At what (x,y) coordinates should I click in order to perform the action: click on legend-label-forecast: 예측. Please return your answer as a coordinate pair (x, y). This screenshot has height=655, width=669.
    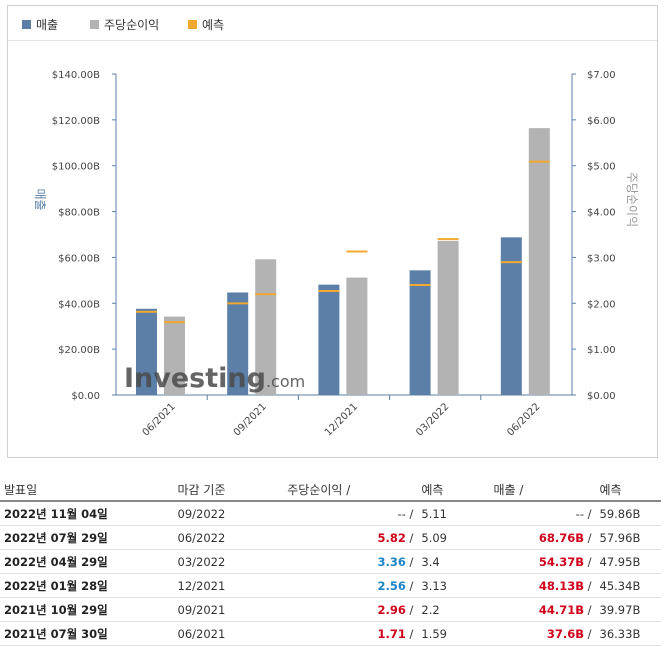
    Looking at the image, I should click on (213, 25).